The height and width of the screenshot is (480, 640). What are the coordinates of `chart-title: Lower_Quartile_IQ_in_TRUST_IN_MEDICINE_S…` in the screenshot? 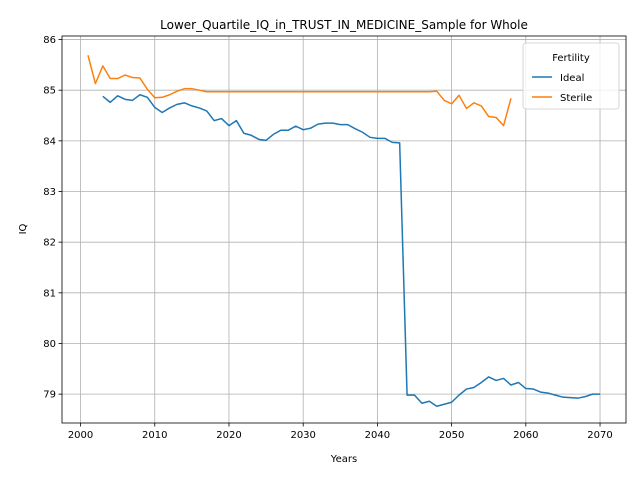 It's located at (344, 25).